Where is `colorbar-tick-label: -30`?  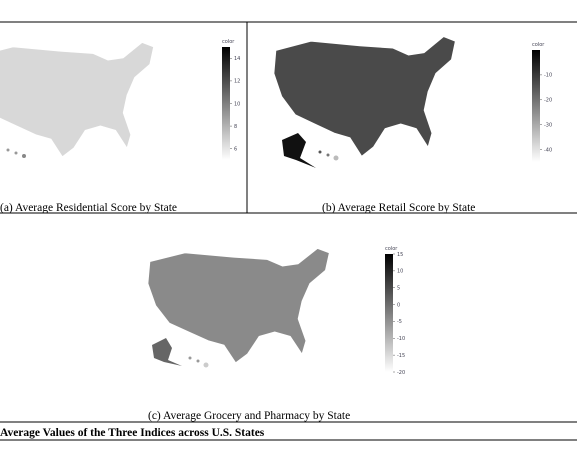 colorbar-tick-label: -30 is located at coordinates (548, 125).